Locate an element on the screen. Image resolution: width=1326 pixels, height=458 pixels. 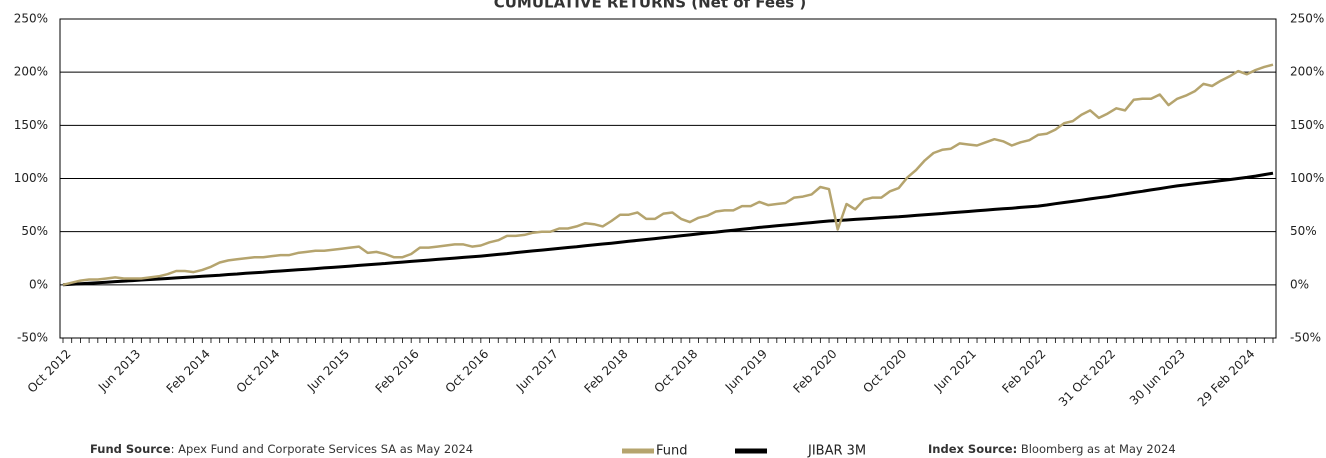
y2-tick-label: 200% is located at coordinates (1307, 72).